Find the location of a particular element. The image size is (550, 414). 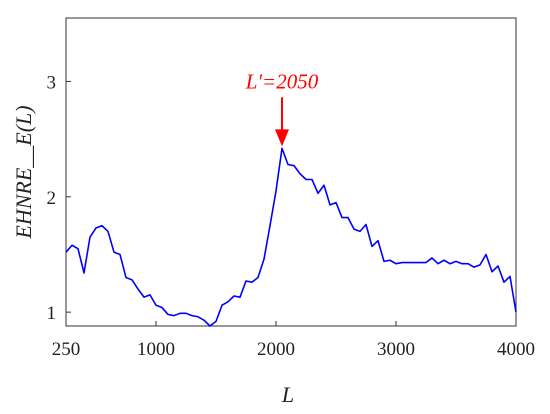

x-tick-label: 1000 is located at coordinates (156, 349).